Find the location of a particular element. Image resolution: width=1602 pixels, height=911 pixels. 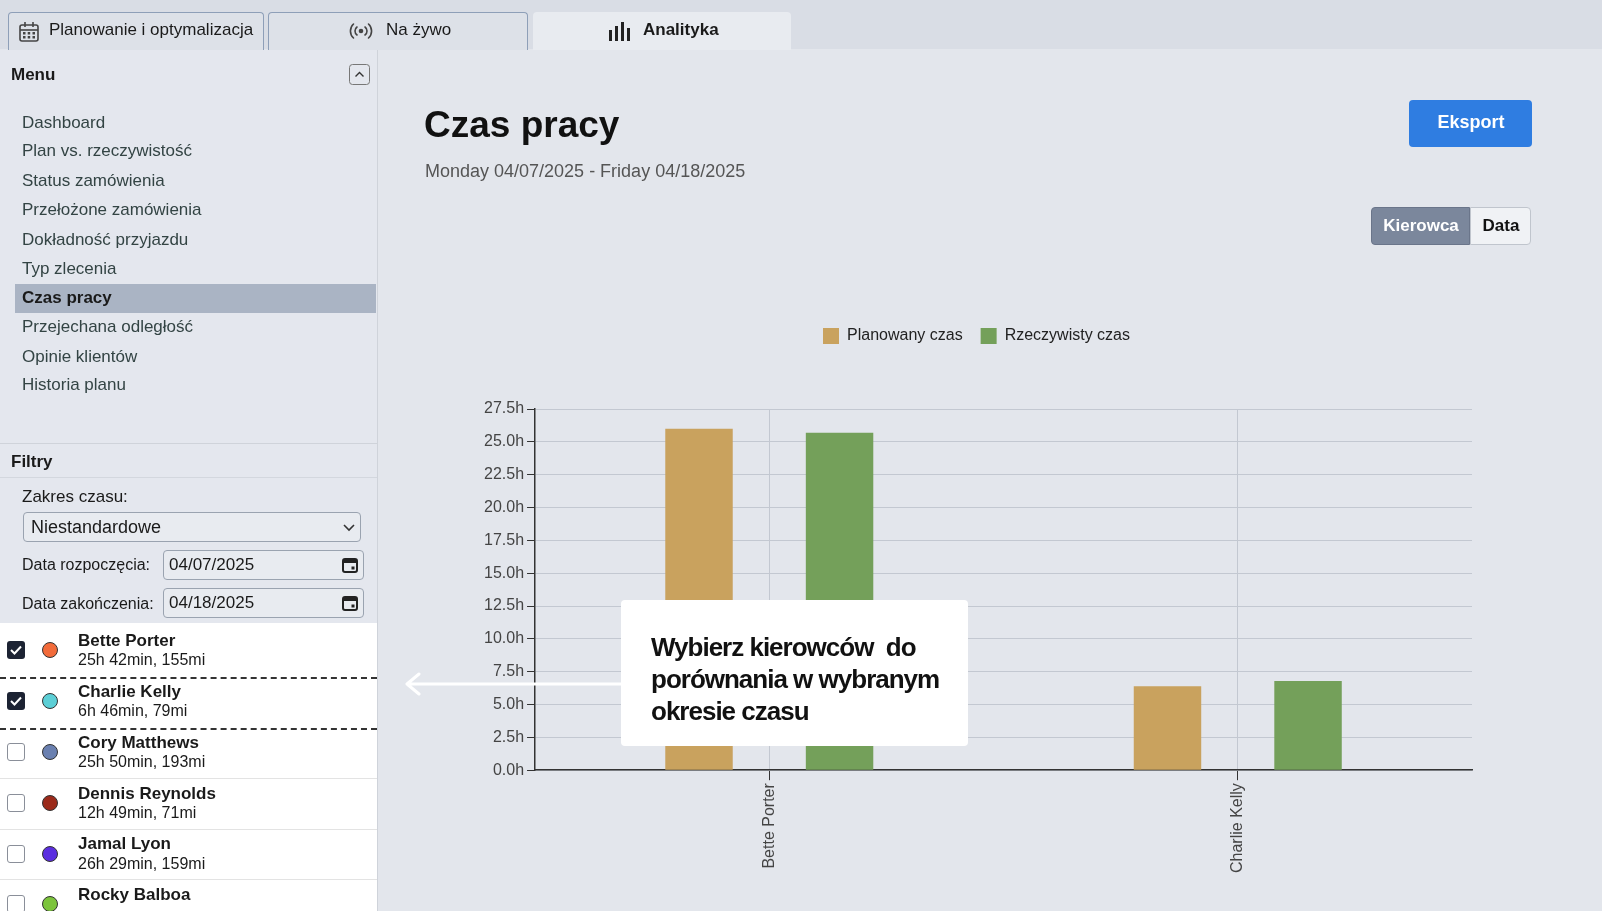

text: 6h 46min, 79mi is located at coordinates (133, 711).